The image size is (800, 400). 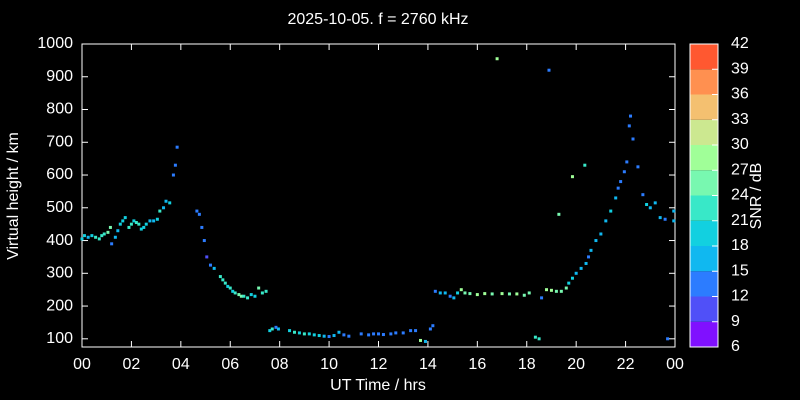 What do you see at coordinates (740, 169) in the screenshot?
I see `colorbar-tick-label: 27` at bounding box center [740, 169].